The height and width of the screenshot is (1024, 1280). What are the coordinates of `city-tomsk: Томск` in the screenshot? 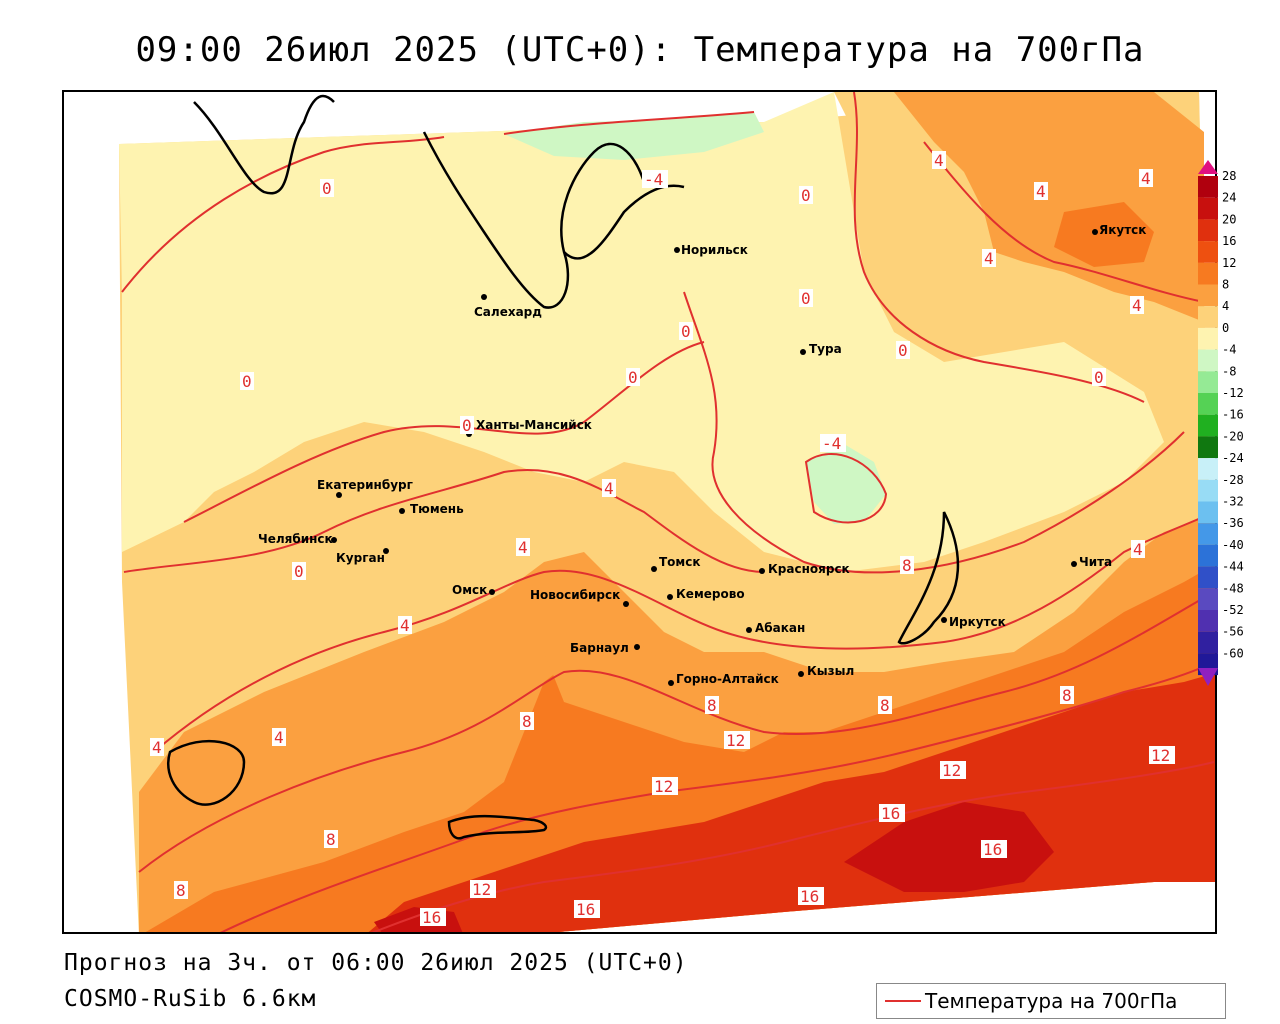 It's located at (676, 563).